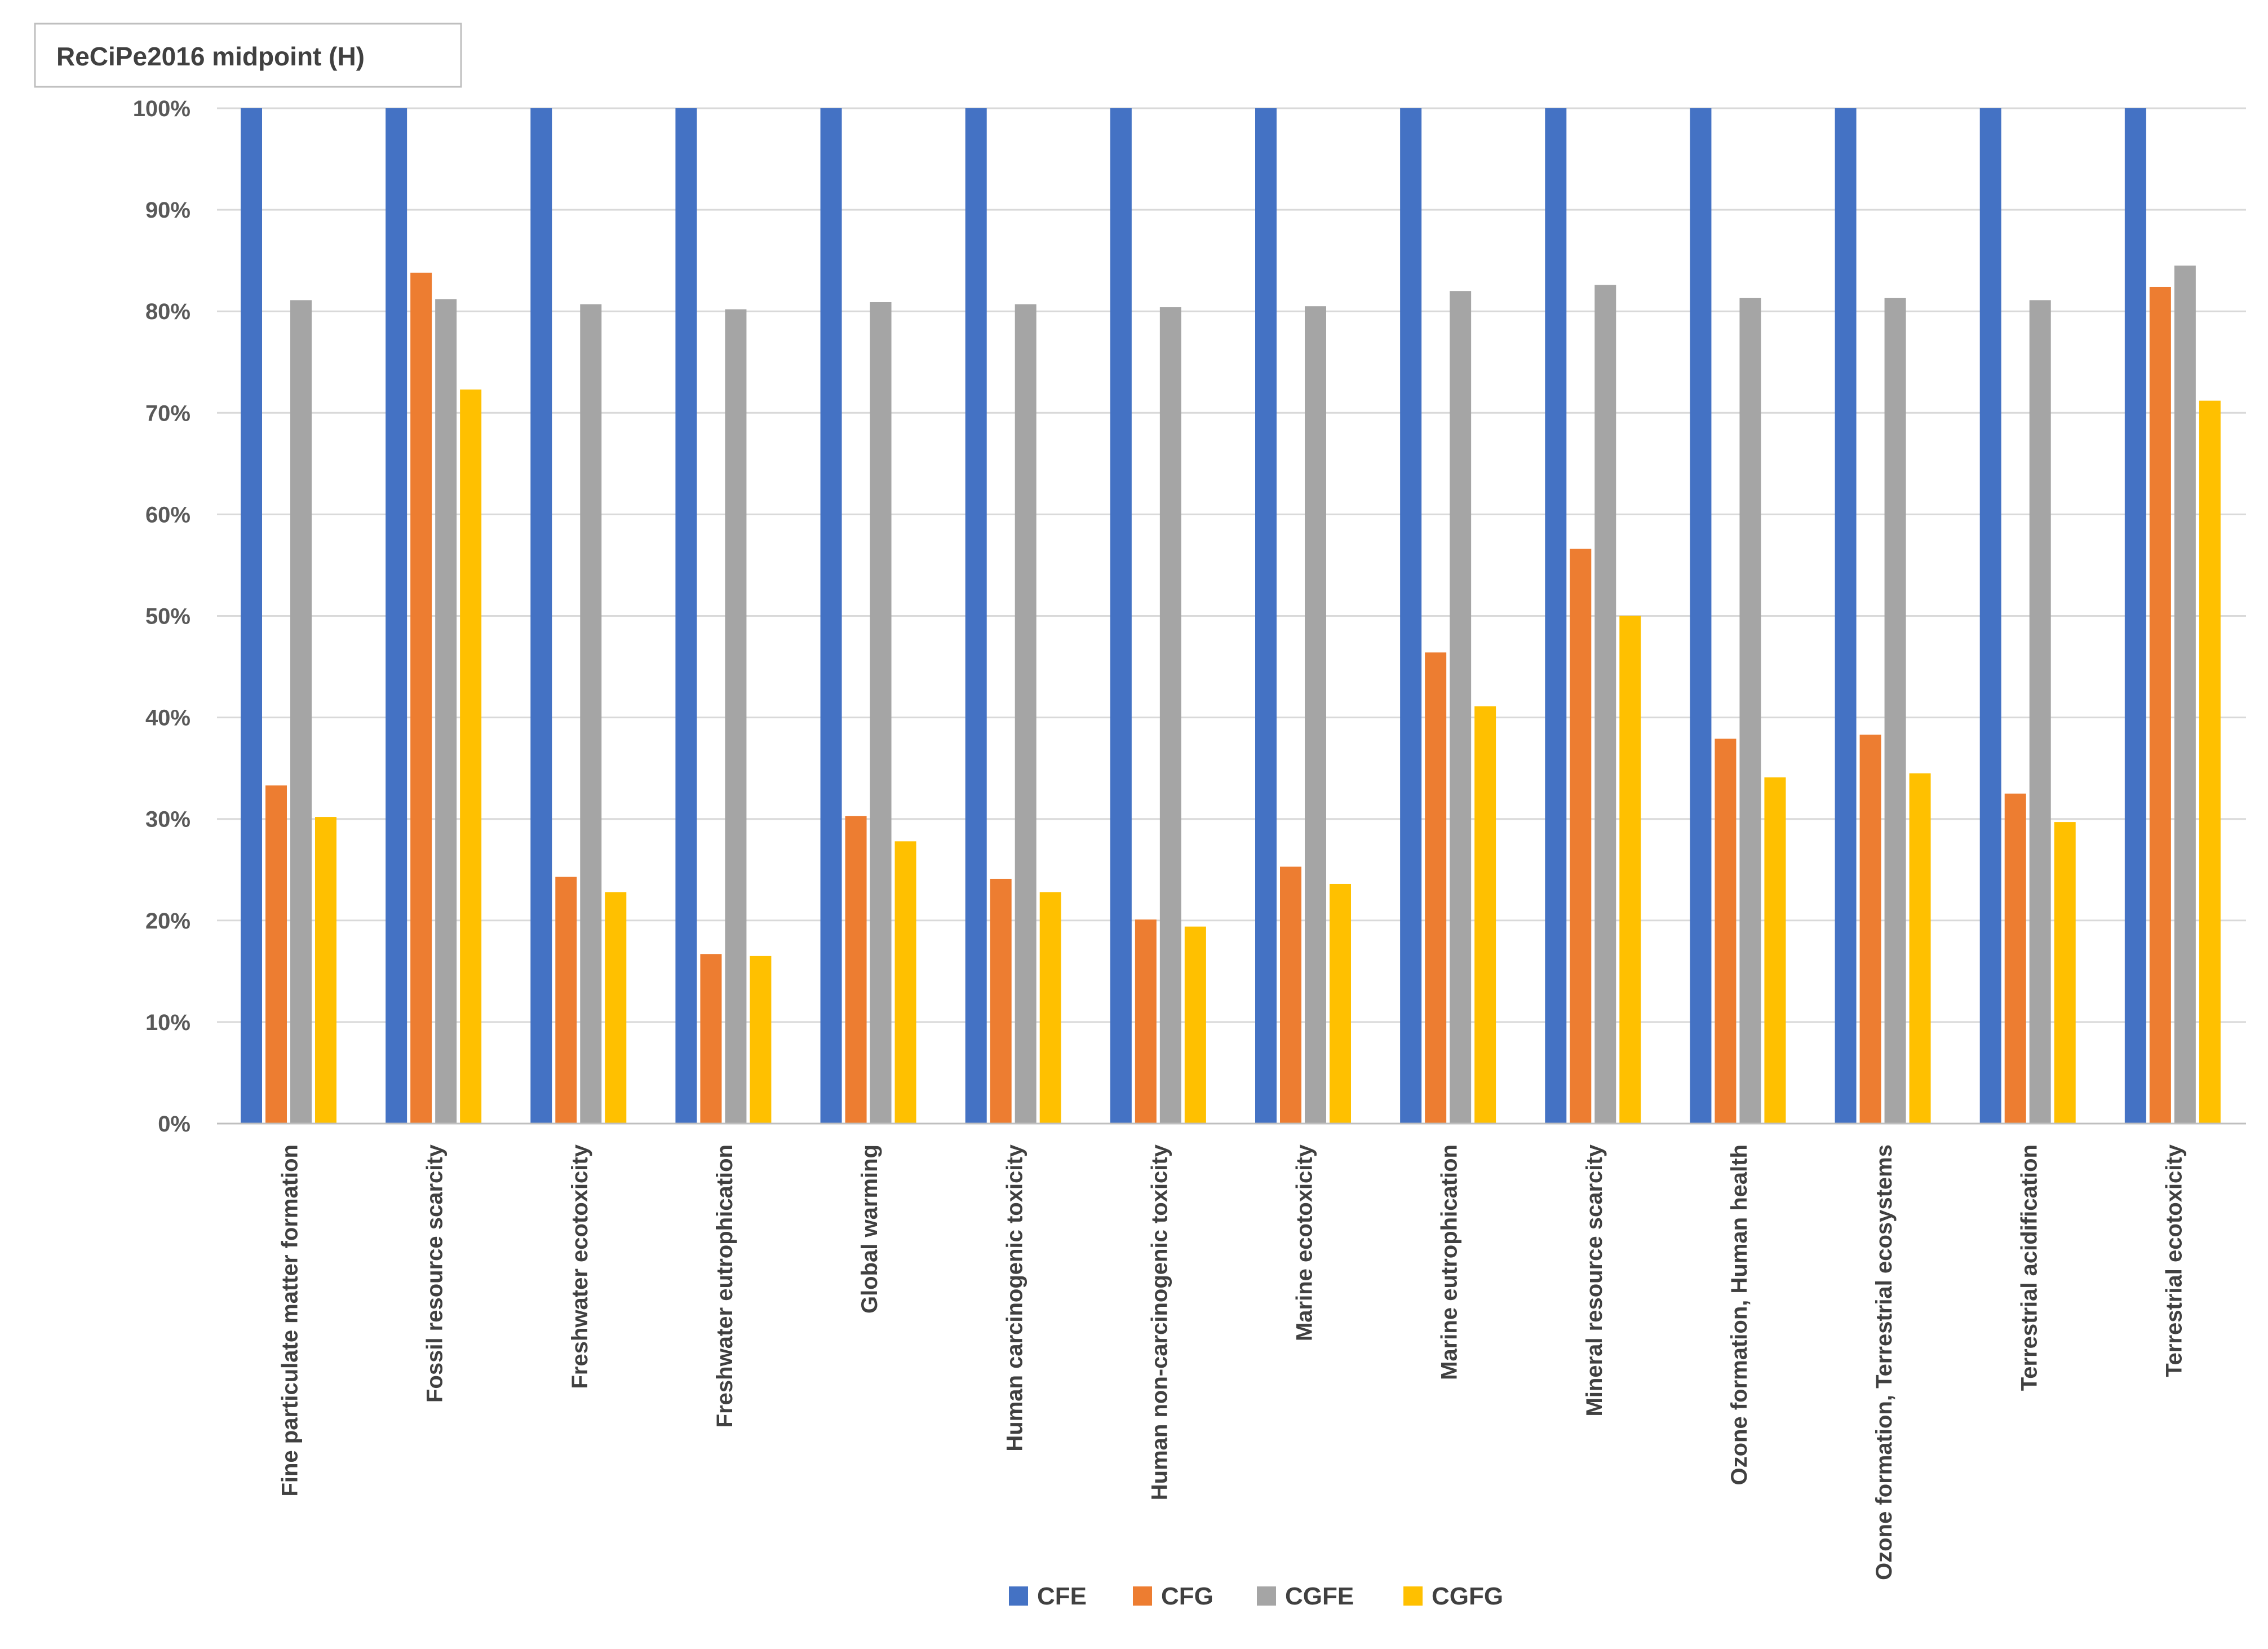 Image resolution: width=2268 pixels, height=1649 pixels. I want to click on y-axis-ticks: 0% 10% 20% 30% 40% 50% 60% 70% 80% 90% 100%, so click(162, 616).